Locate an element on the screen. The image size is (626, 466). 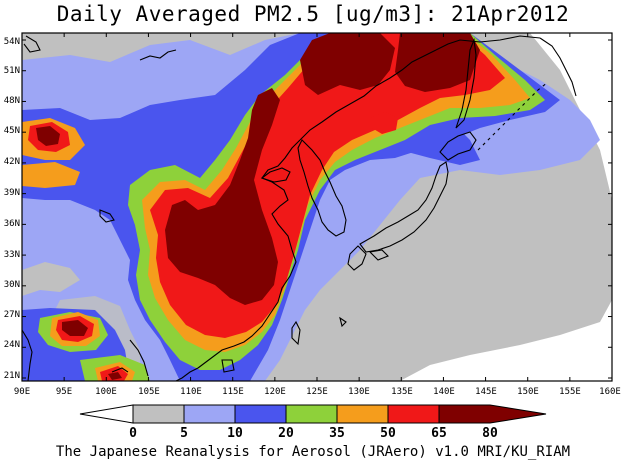
lat-label: 48N is located at coordinates (12, 101).